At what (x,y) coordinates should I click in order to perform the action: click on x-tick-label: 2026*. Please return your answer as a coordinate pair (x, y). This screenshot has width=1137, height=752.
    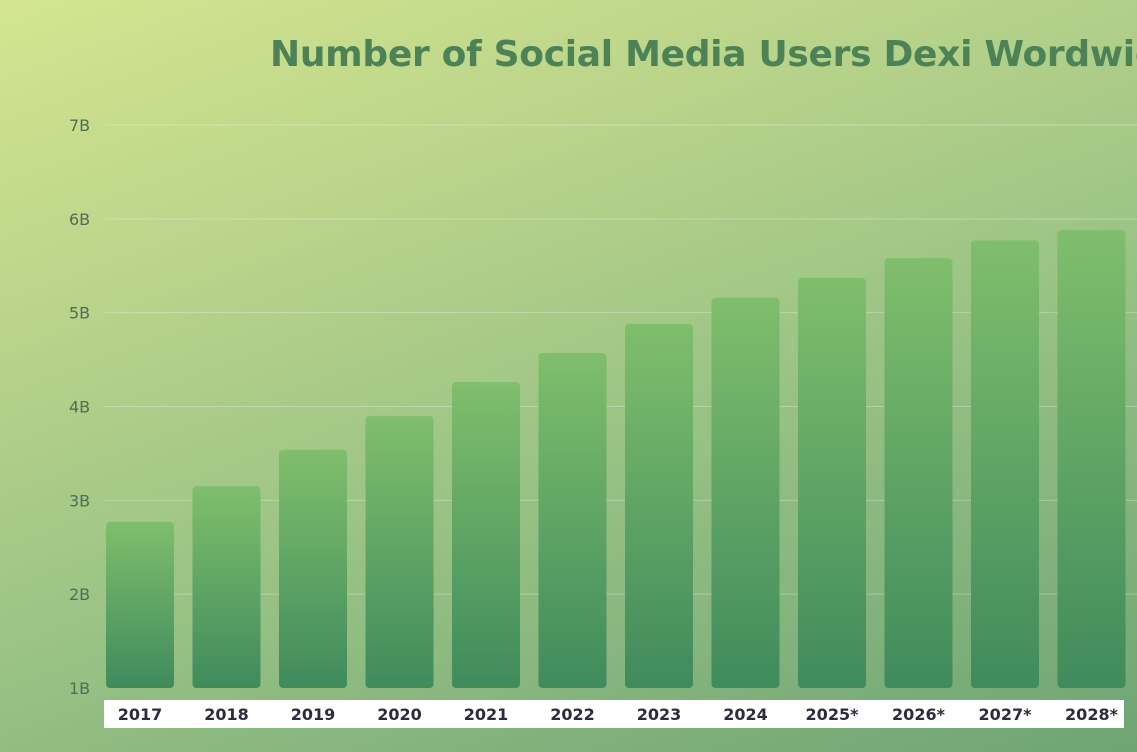
    Looking at the image, I should click on (919, 714).